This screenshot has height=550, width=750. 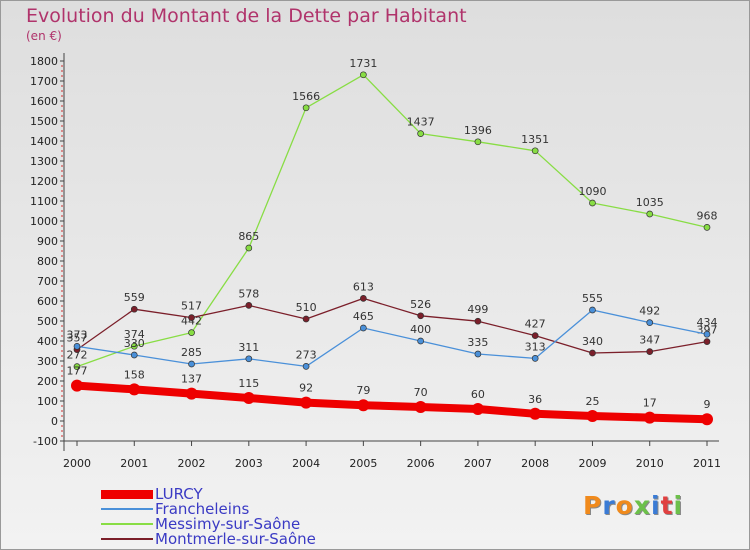 What do you see at coordinates (47, 361) in the screenshot?
I see `y-tick-label: 300` at bounding box center [47, 361].